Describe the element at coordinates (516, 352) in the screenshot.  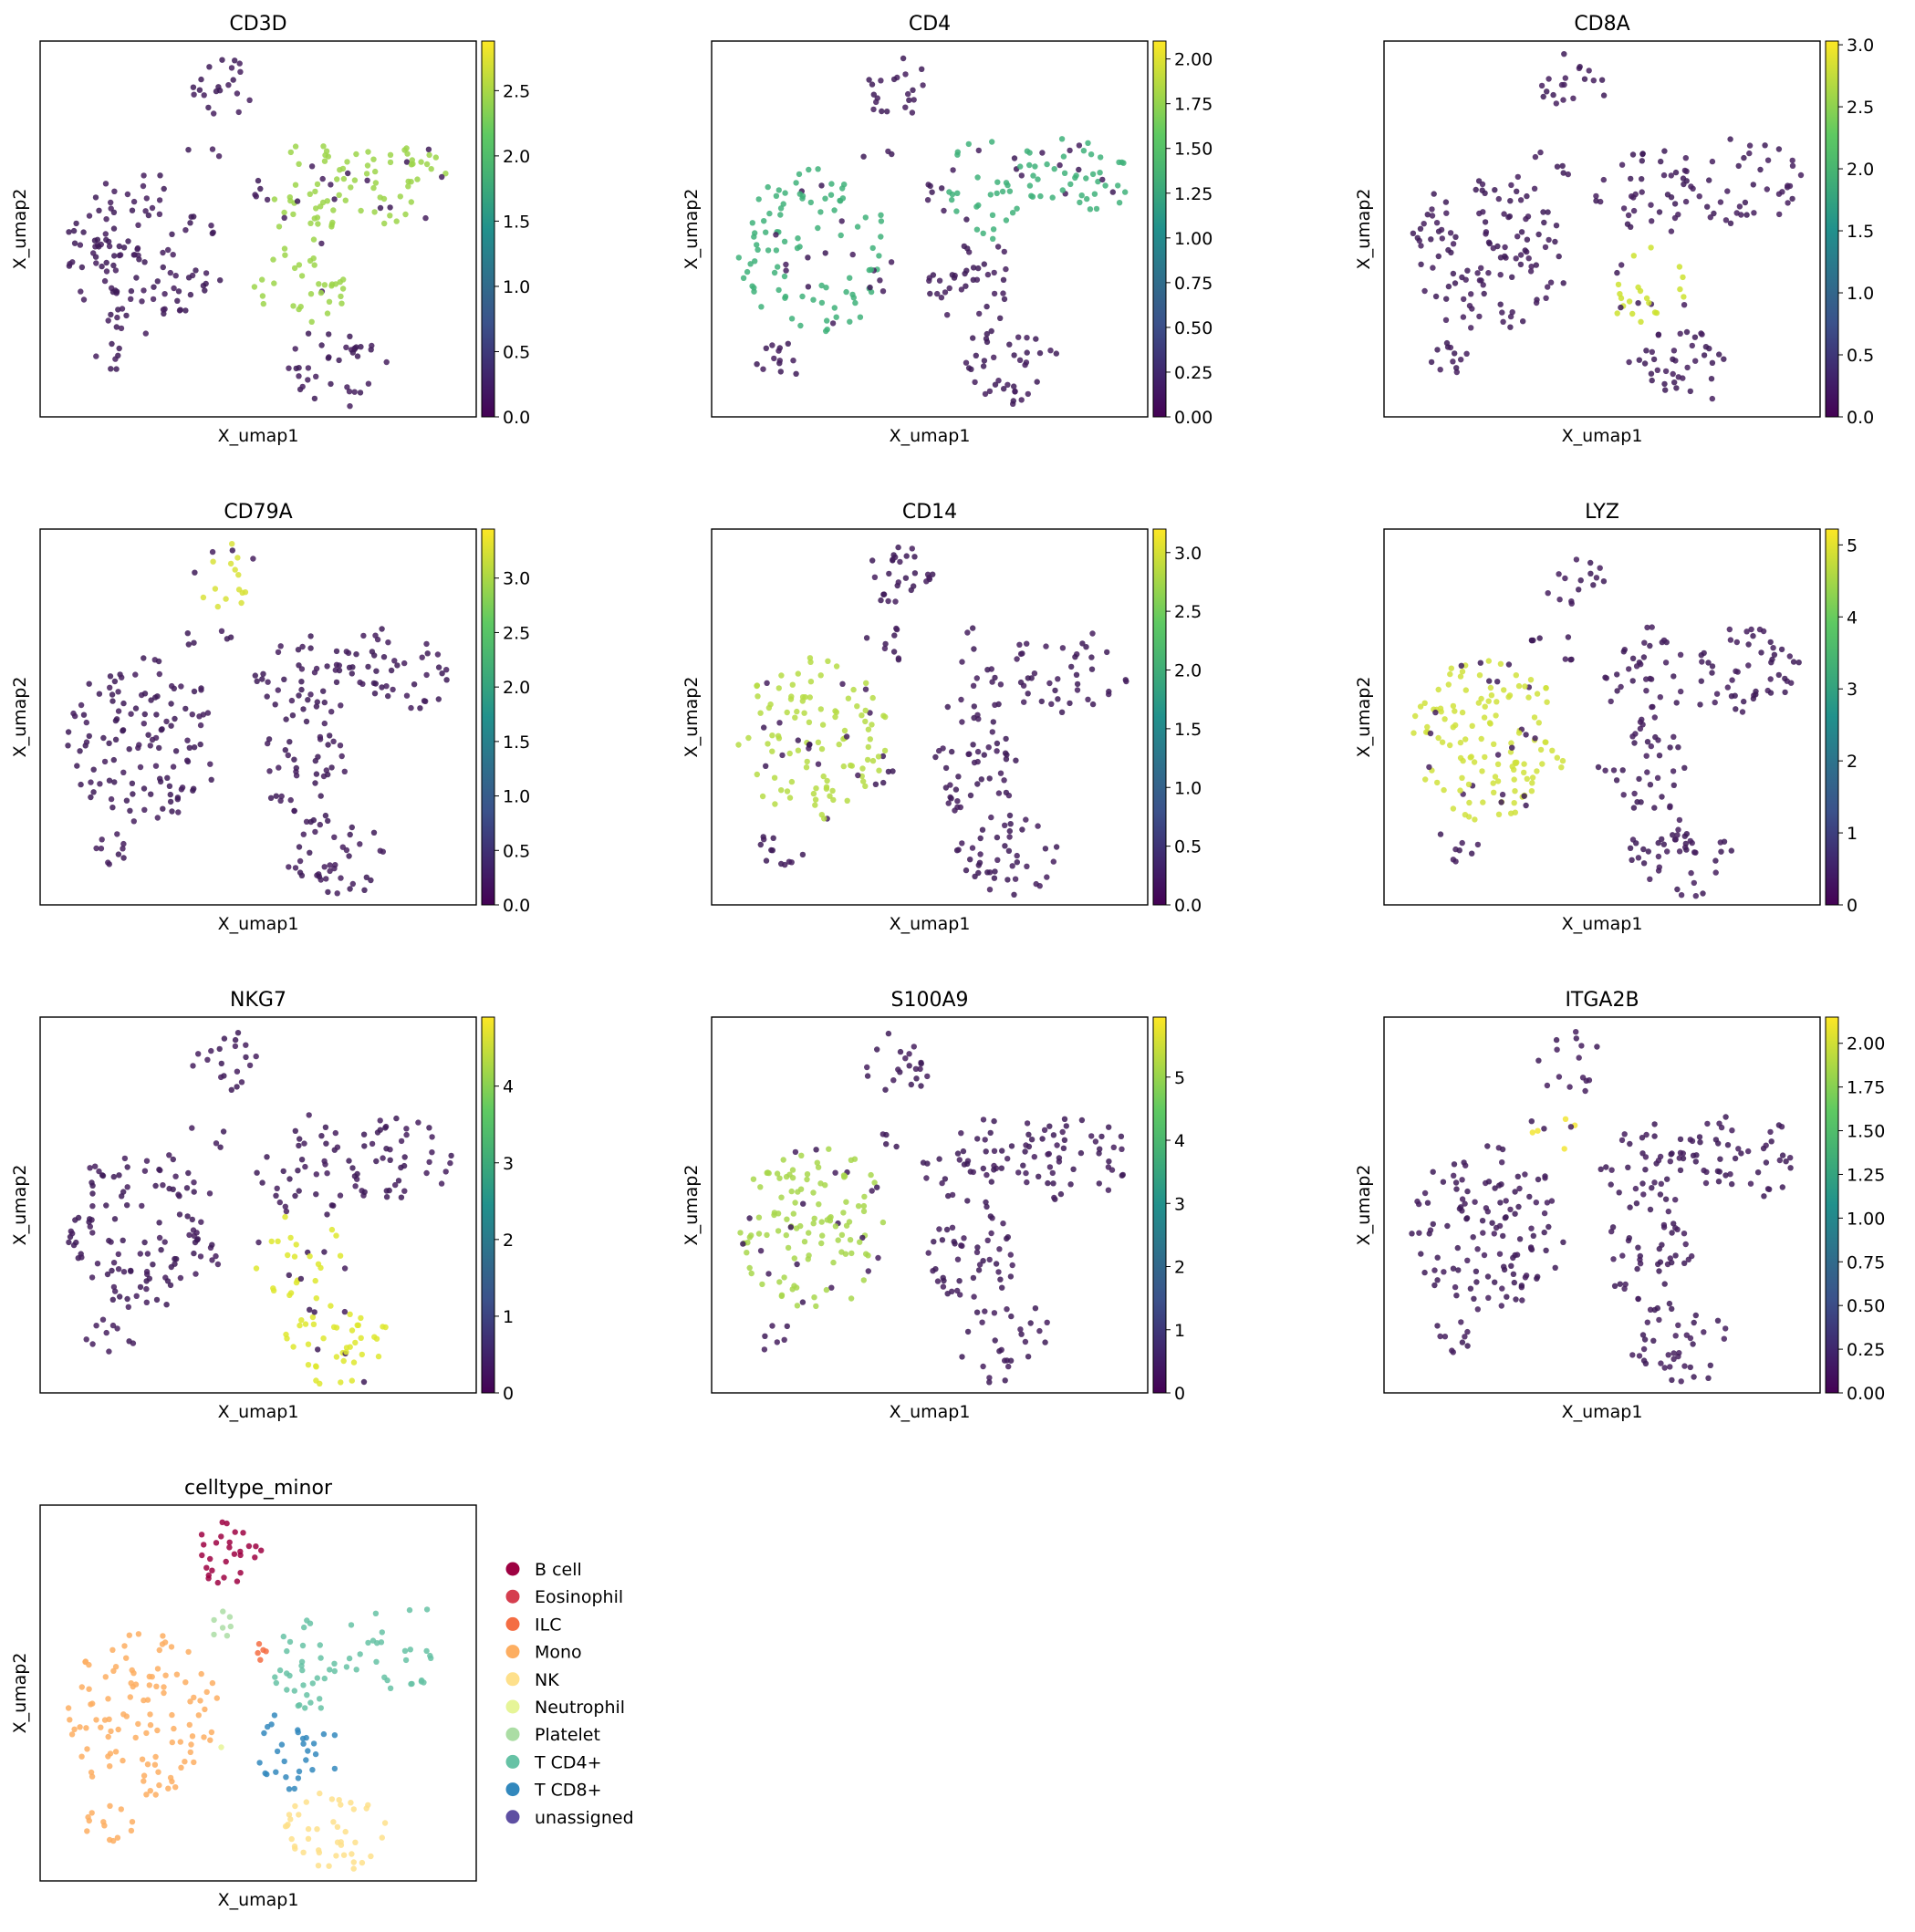
I see `colorbar-tick-label: 0.5` at that location.